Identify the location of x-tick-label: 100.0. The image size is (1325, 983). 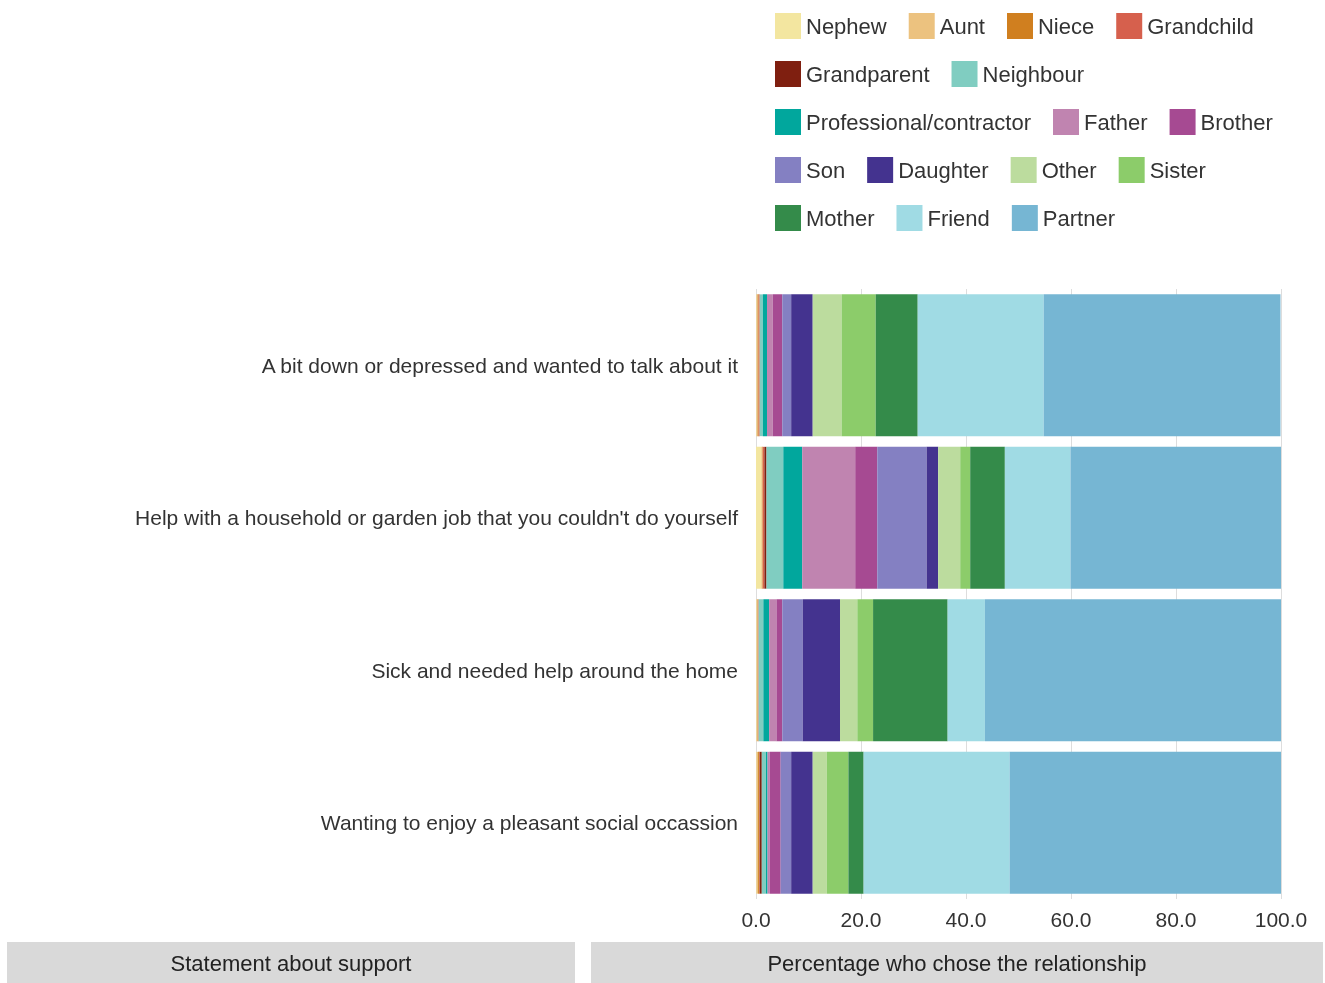
(1281, 919).